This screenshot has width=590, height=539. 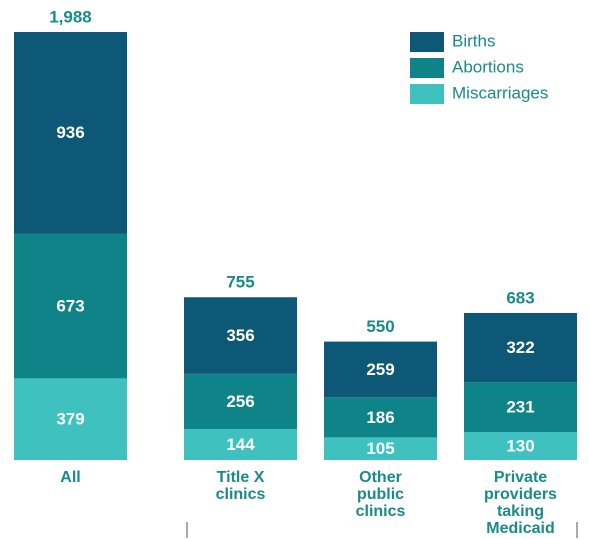 I want to click on legend-label: Abortions, so click(x=488, y=66).